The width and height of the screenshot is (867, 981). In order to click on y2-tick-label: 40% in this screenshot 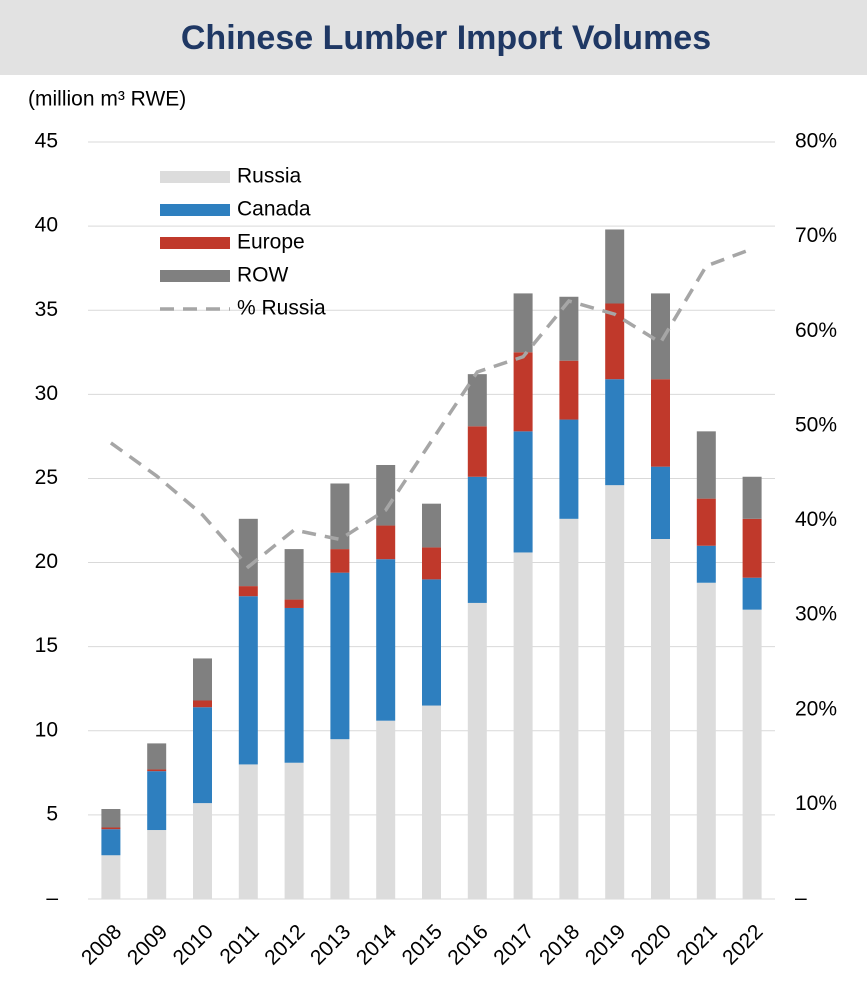, I will do `click(816, 519)`.